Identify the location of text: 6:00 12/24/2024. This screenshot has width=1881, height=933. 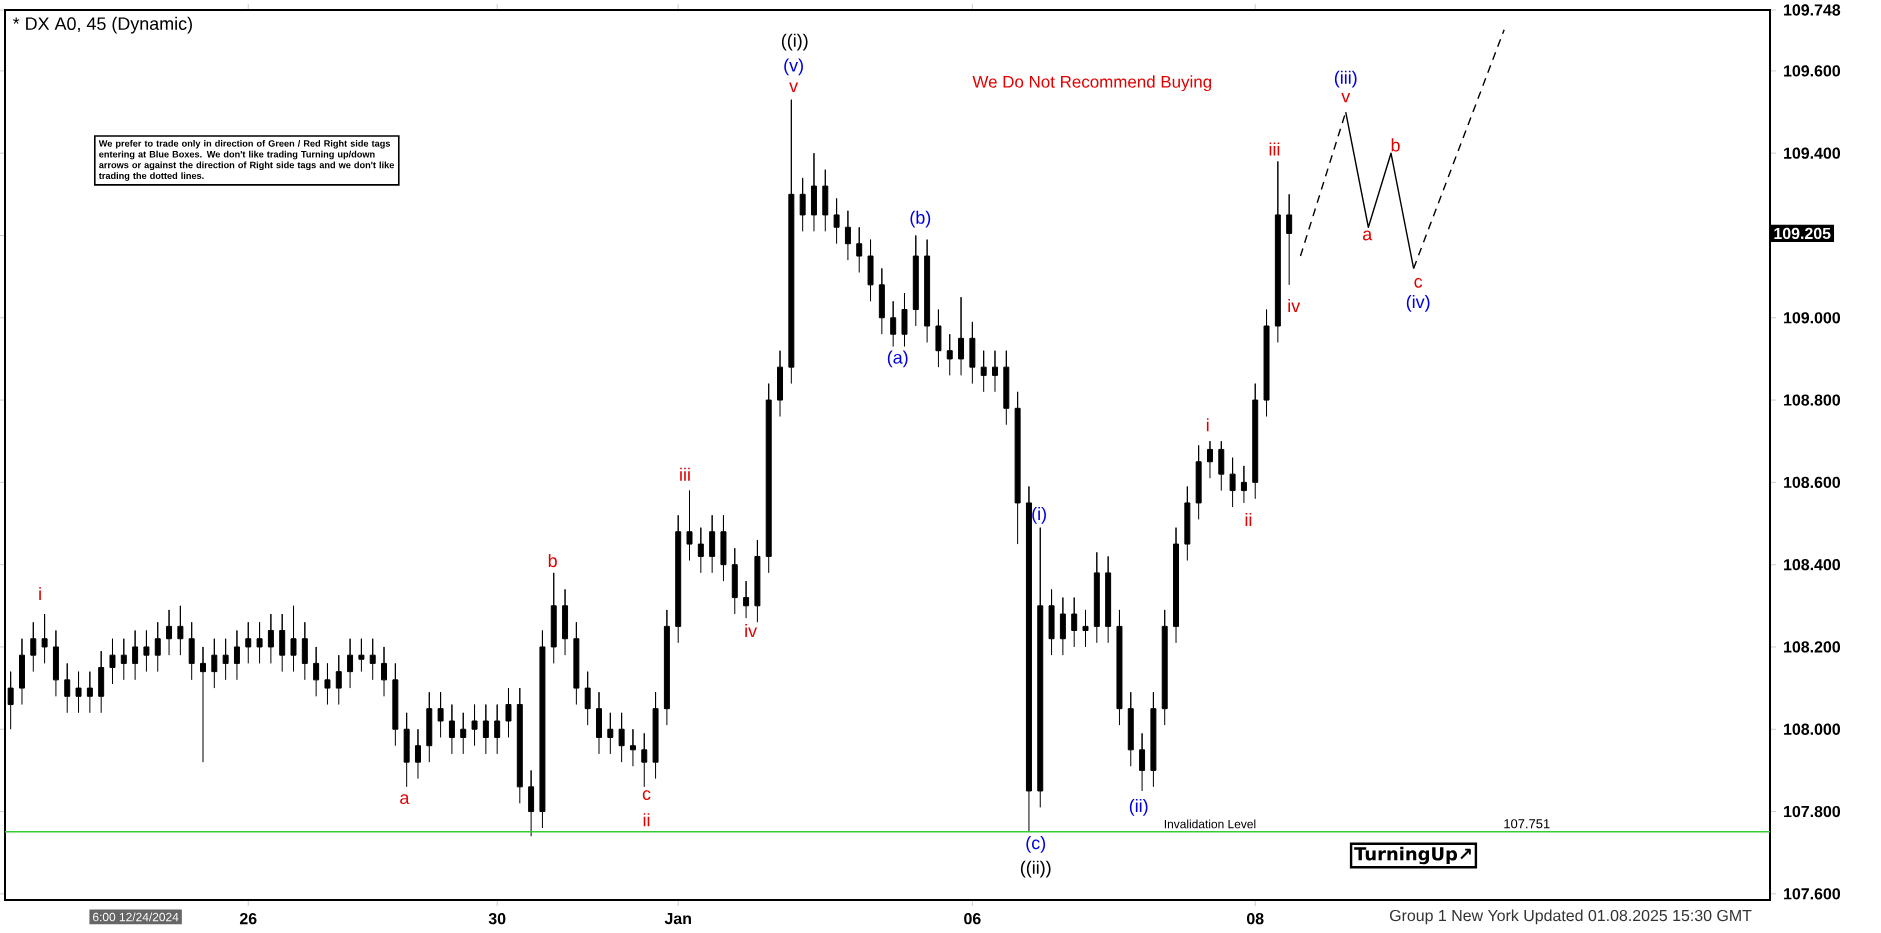
(136, 917).